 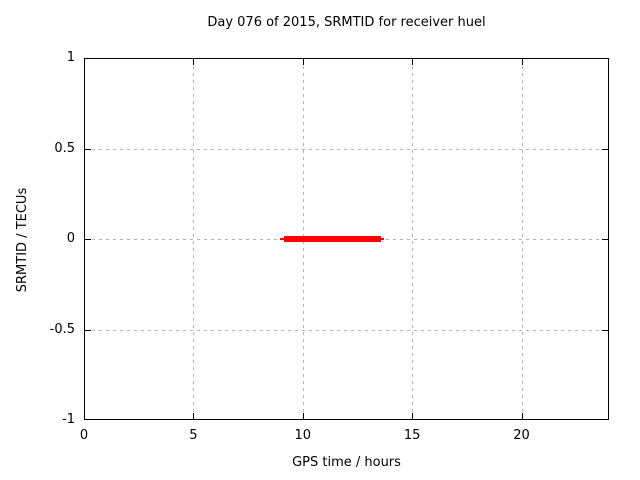 What do you see at coordinates (332, 239) in the screenshot?
I see `series-line-srmtid` at bounding box center [332, 239].